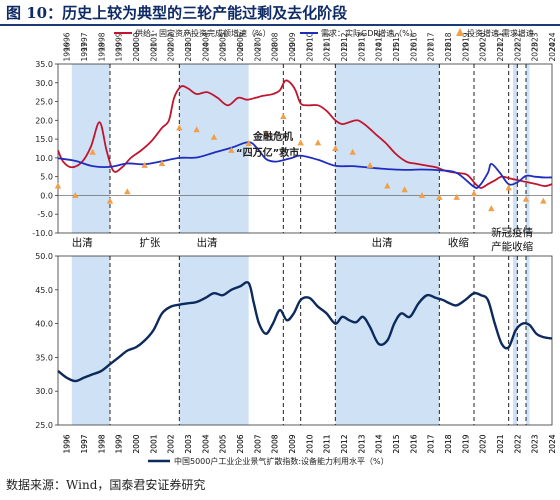  Describe the element at coordinates (275, 443) in the screenshot. I see `x-tick-label: 2008` at that location.